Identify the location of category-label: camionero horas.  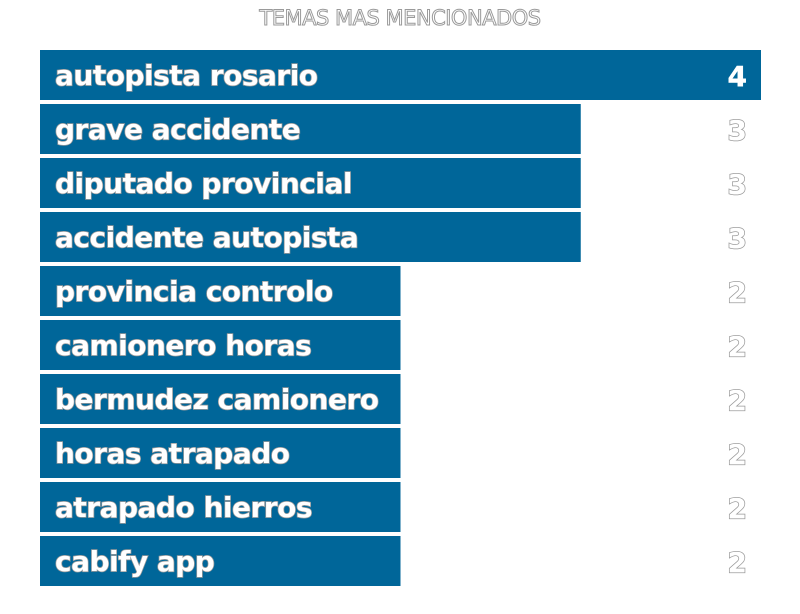
(183, 345).